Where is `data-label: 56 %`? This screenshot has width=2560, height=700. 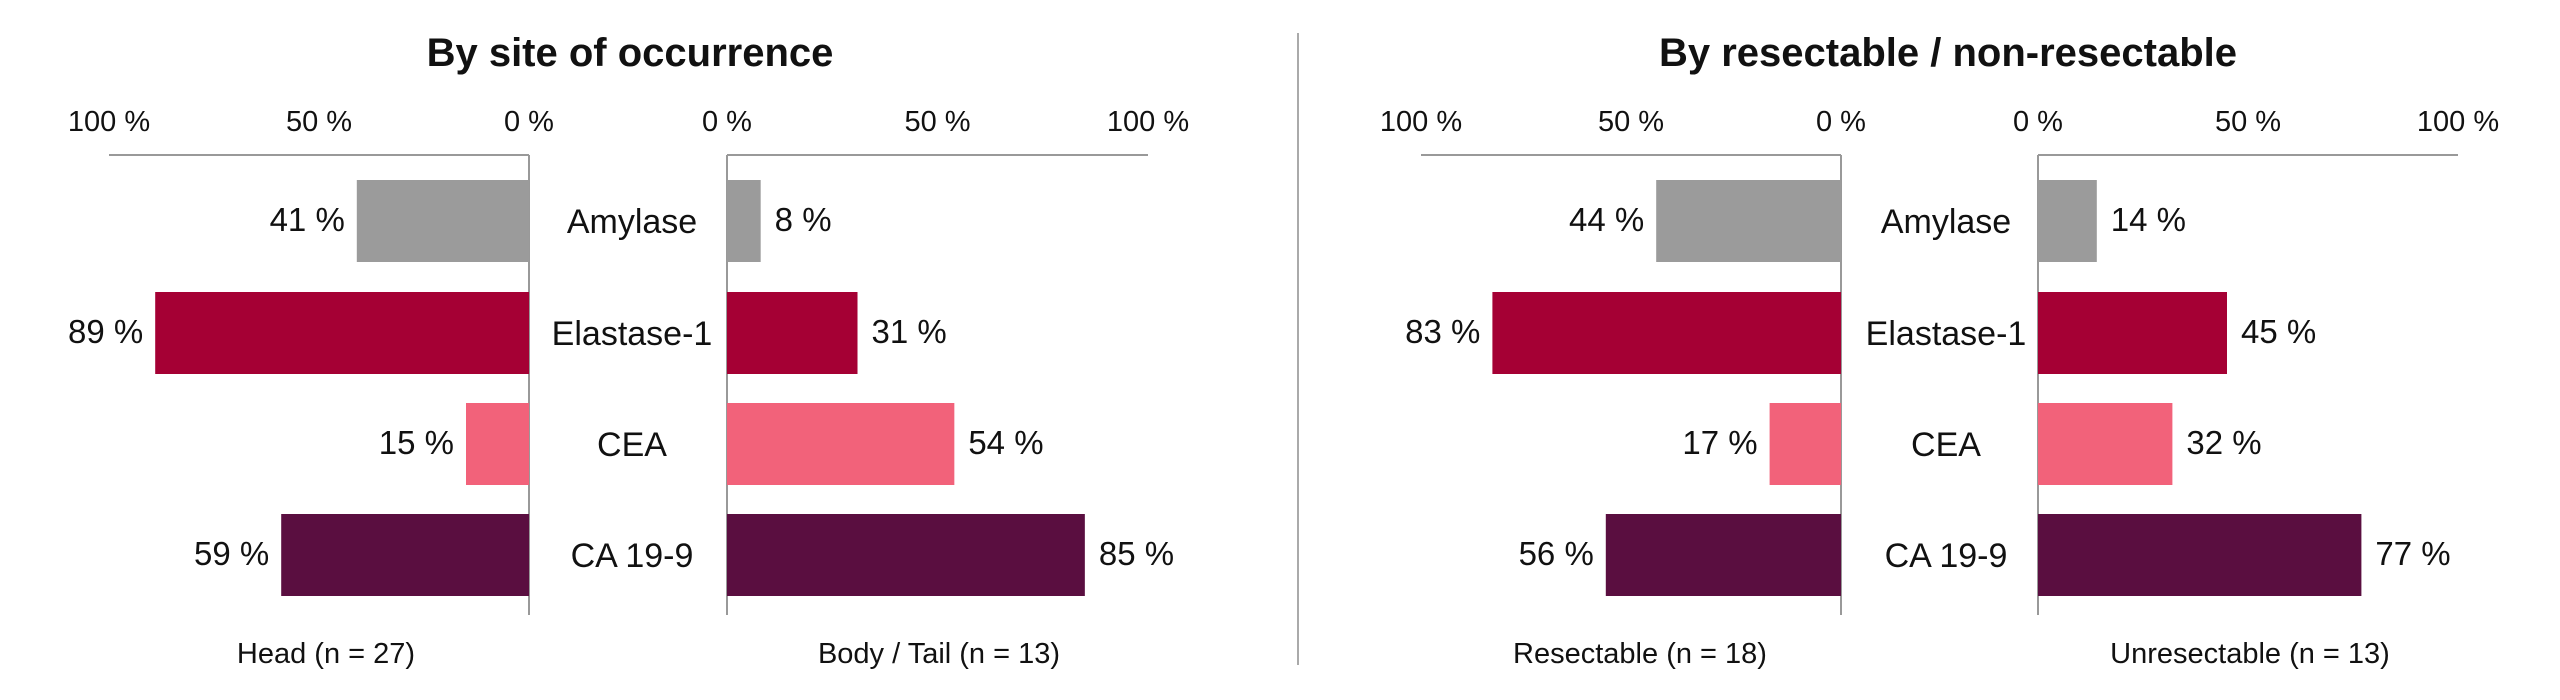
data-label: 56 % is located at coordinates (1556, 553).